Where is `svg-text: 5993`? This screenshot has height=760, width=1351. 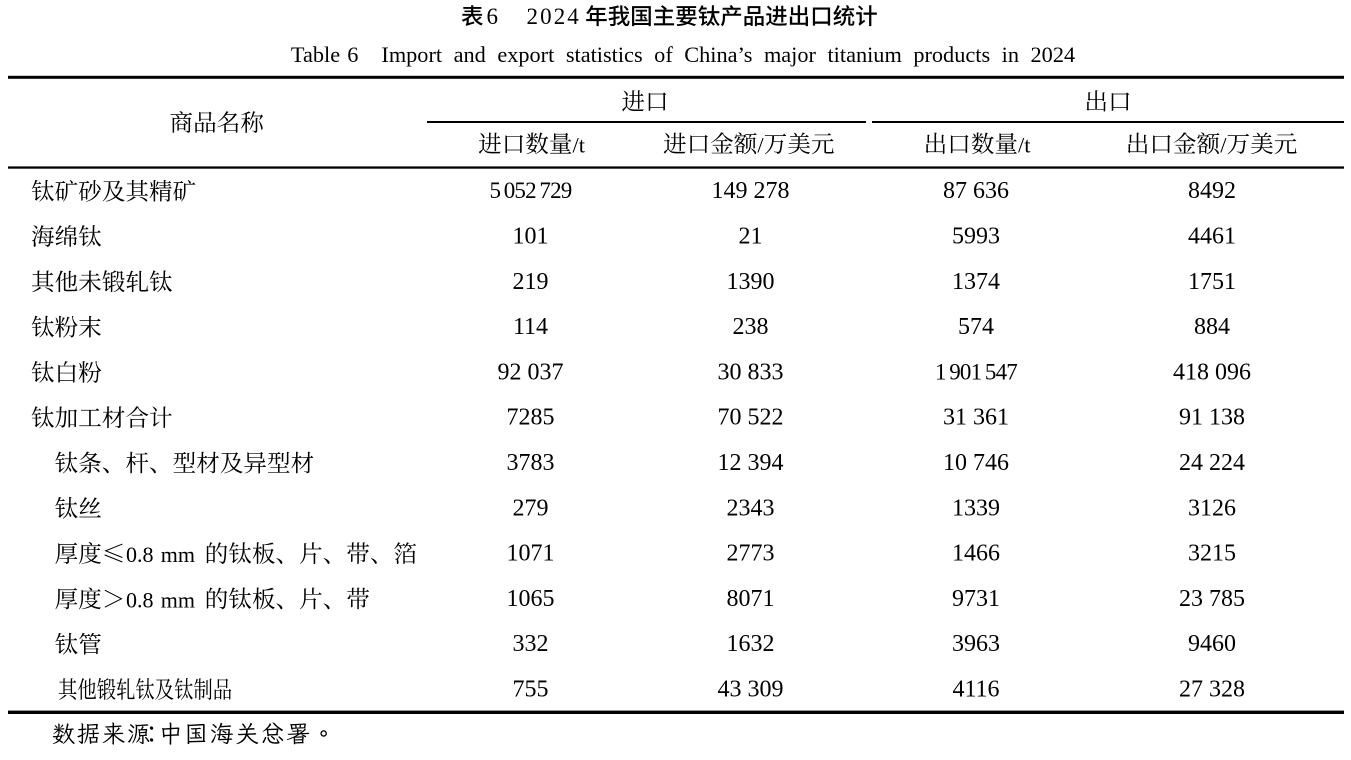 svg-text: 5993 is located at coordinates (976, 237).